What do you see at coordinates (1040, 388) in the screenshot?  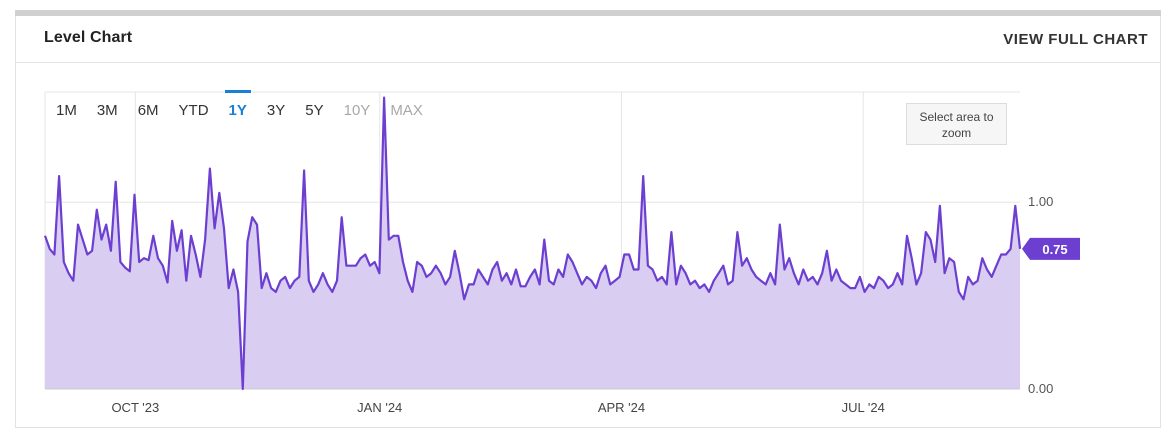 I see `y-tick-label: 0.00` at bounding box center [1040, 388].